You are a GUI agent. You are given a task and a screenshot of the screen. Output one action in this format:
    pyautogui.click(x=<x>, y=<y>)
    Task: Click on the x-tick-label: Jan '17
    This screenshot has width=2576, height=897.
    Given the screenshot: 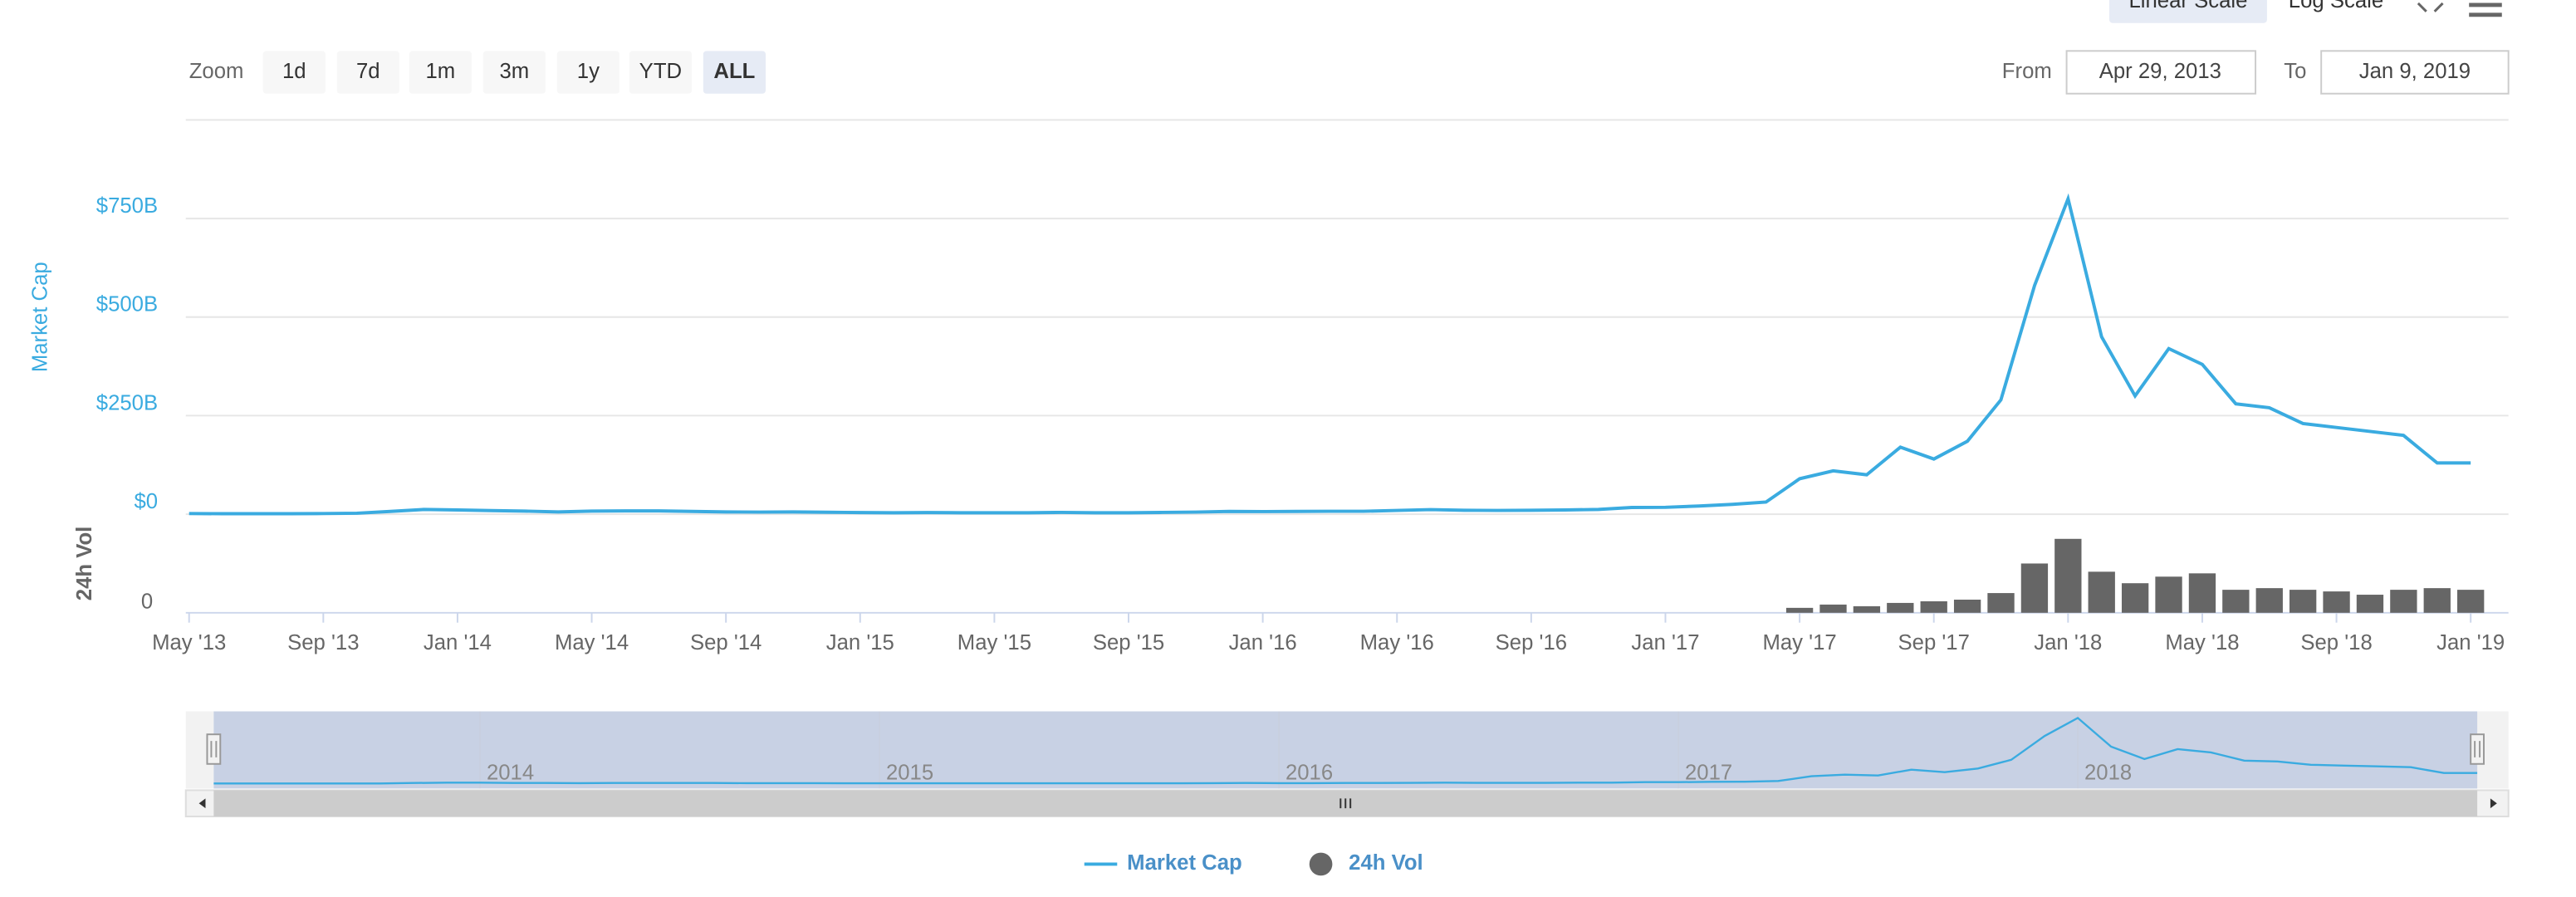 What is the action you would take?
    pyautogui.click(x=1665, y=643)
    